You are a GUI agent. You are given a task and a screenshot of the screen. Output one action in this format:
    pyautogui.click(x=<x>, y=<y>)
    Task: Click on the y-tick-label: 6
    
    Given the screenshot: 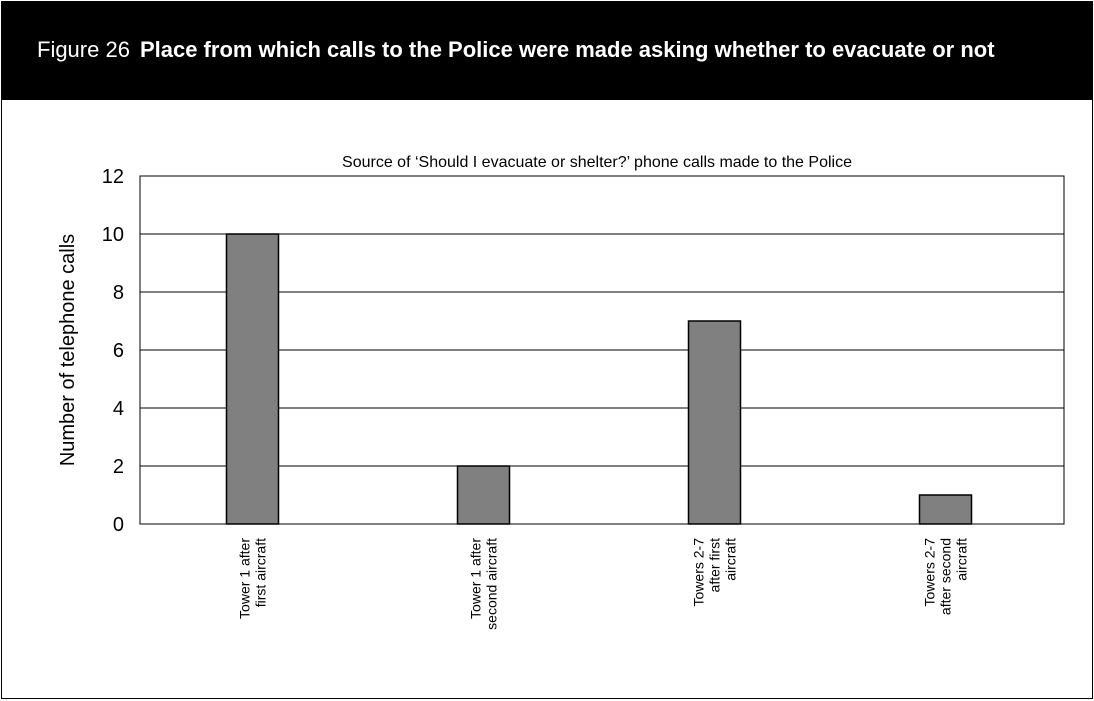 What is the action you would take?
    pyautogui.click(x=118, y=351)
    